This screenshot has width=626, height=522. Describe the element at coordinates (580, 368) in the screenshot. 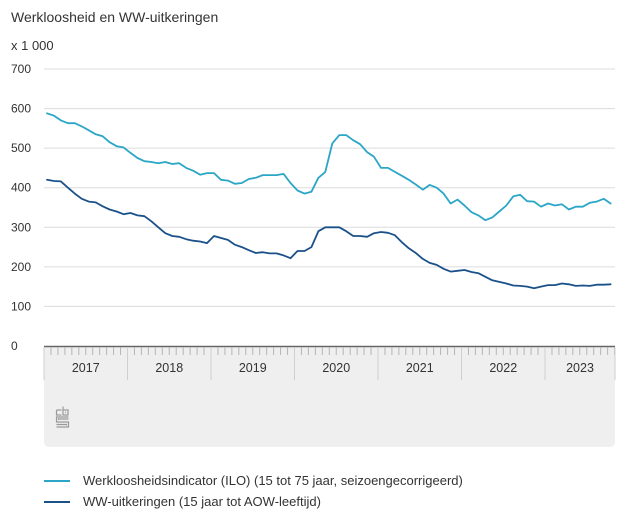

I see `x-tick-label: 2023` at that location.